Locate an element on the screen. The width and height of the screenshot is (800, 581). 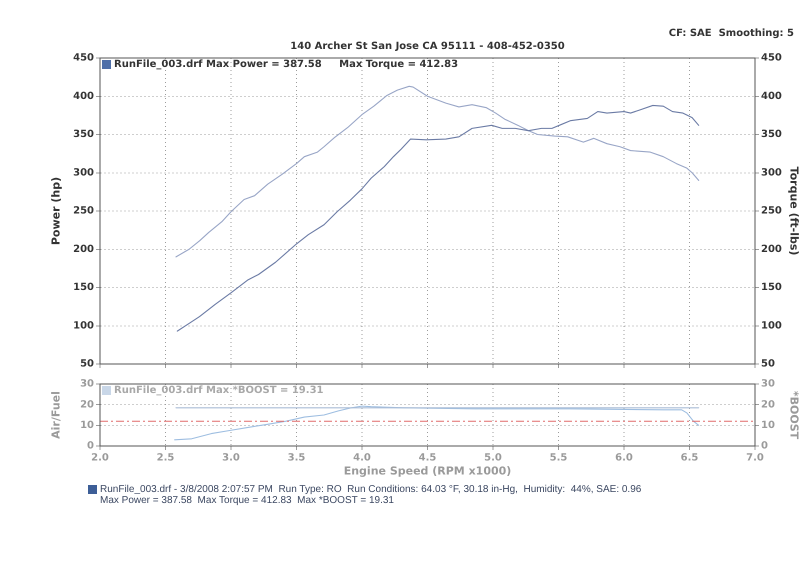
y-tick-label: 300 is located at coordinates (83, 172).